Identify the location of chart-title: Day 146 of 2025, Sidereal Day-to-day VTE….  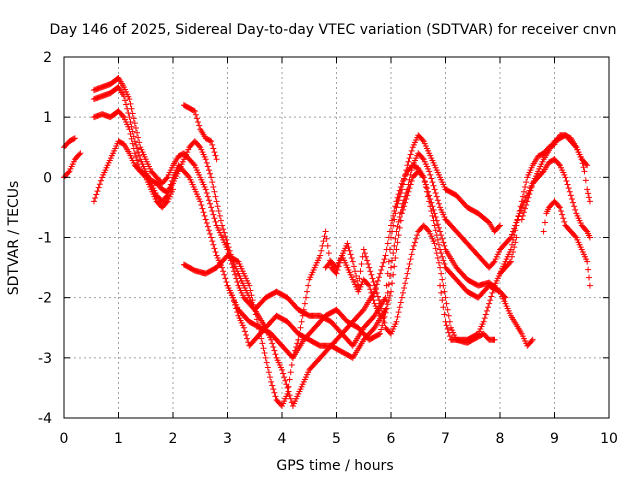
(333, 30).